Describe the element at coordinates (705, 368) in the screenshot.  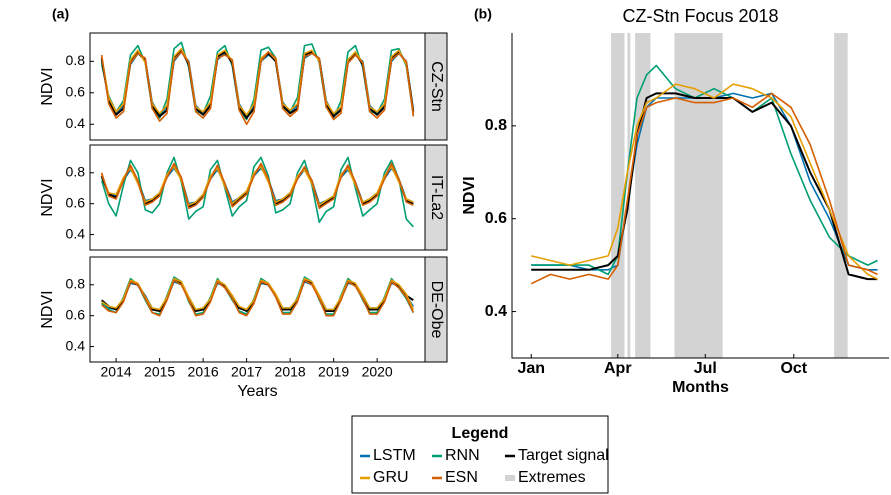
I see `x-tick-label: Jul` at that location.